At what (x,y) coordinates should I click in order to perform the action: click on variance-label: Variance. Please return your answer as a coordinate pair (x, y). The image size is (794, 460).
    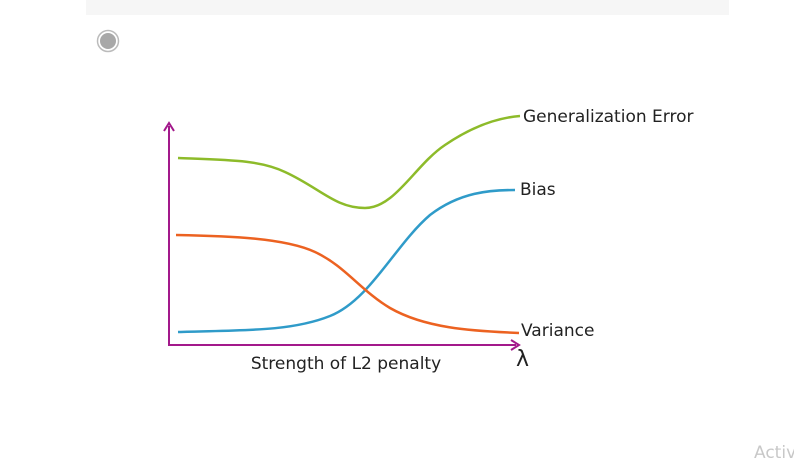
    Looking at the image, I should click on (557, 331).